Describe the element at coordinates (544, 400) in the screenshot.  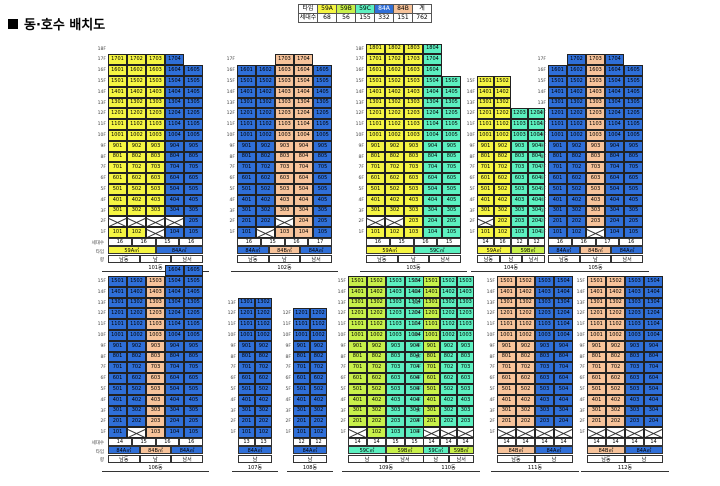
I see `unit-cell: 403` at that location.